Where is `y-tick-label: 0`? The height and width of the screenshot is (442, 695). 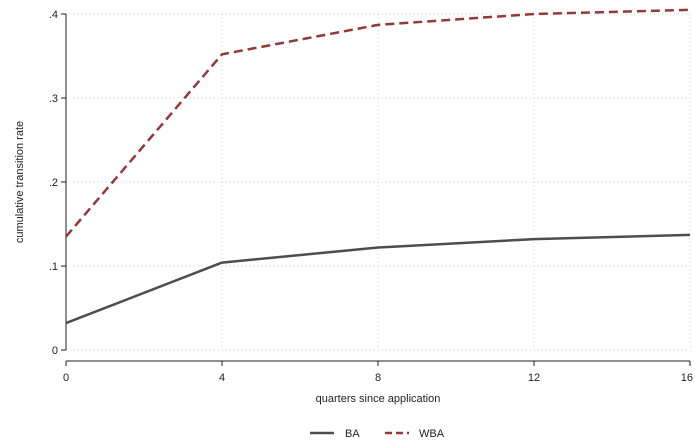
y-tick-label: 0 is located at coordinates (55, 351).